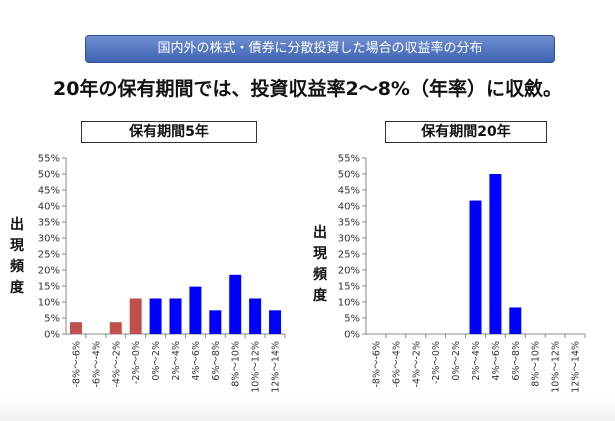  Describe the element at coordinates (169, 132) in the screenshot. I see `chart-title-5yr: 保有期間5年` at that location.